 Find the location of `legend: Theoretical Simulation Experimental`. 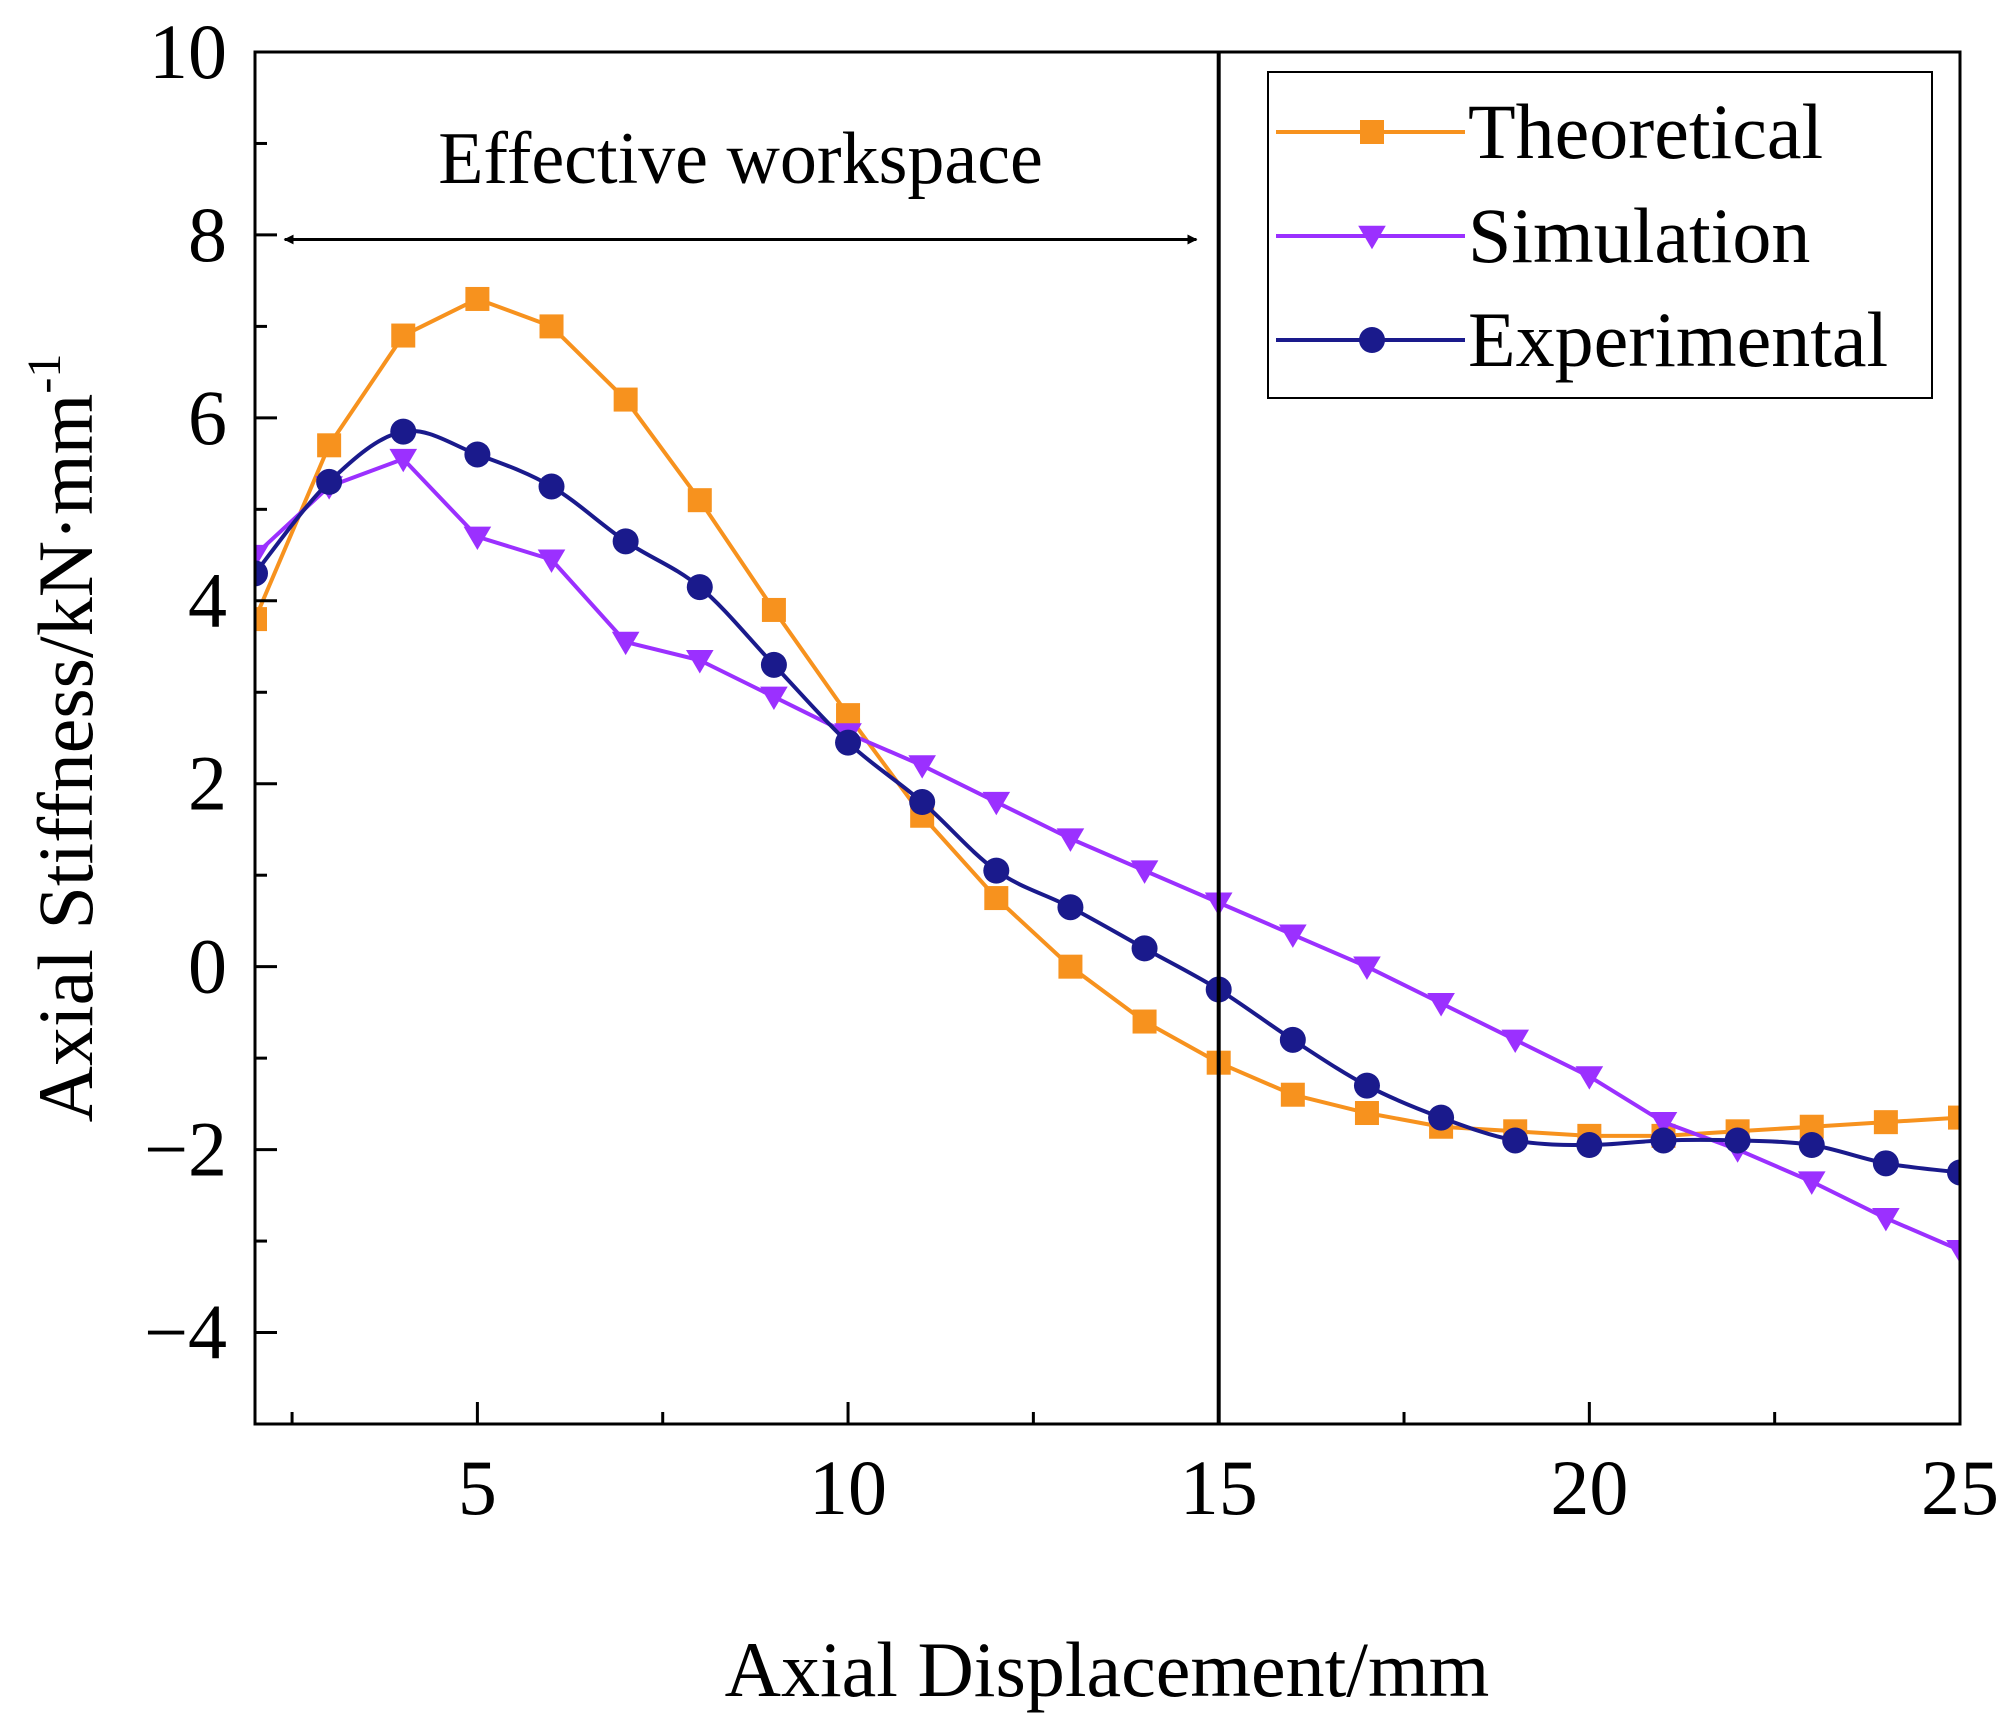

legend: Theoretical Simulation Experimental is located at coordinates (1600, 235).